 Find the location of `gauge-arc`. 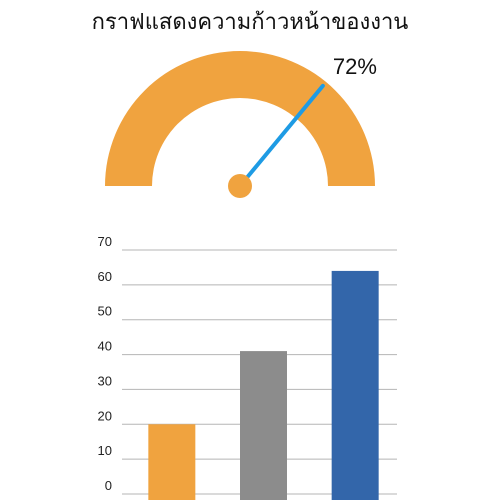

gauge-arc is located at coordinates (240, 118).